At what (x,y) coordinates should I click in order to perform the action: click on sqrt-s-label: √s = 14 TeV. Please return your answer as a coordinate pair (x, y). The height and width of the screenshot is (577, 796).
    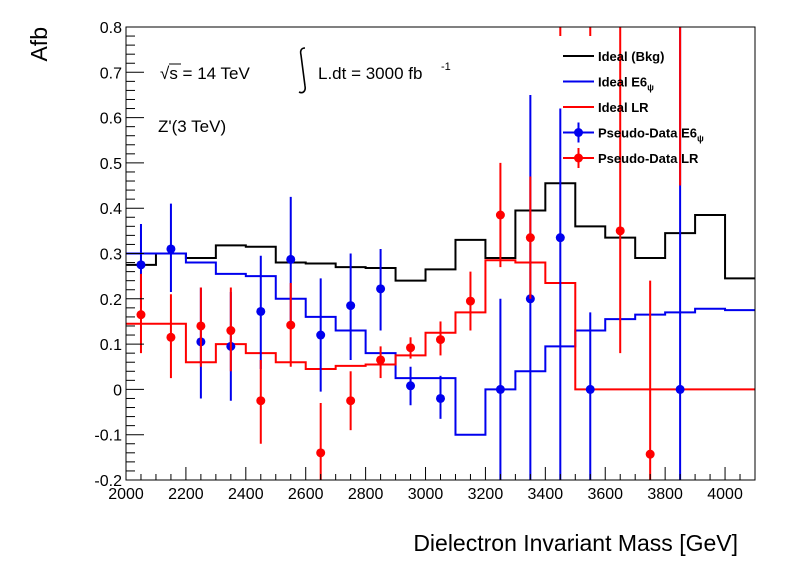
    Looking at the image, I should click on (205, 73).